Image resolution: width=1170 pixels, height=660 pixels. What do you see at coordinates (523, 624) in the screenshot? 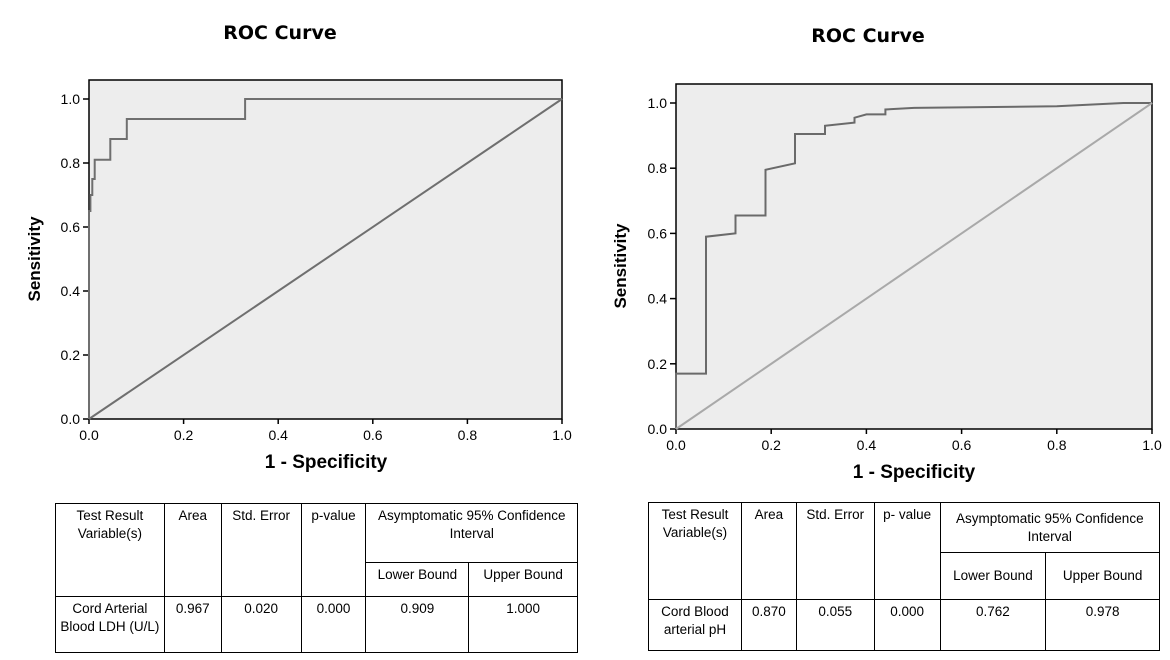
I see `cell-upper-bound: 1.000` at bounding box center [523, 624].